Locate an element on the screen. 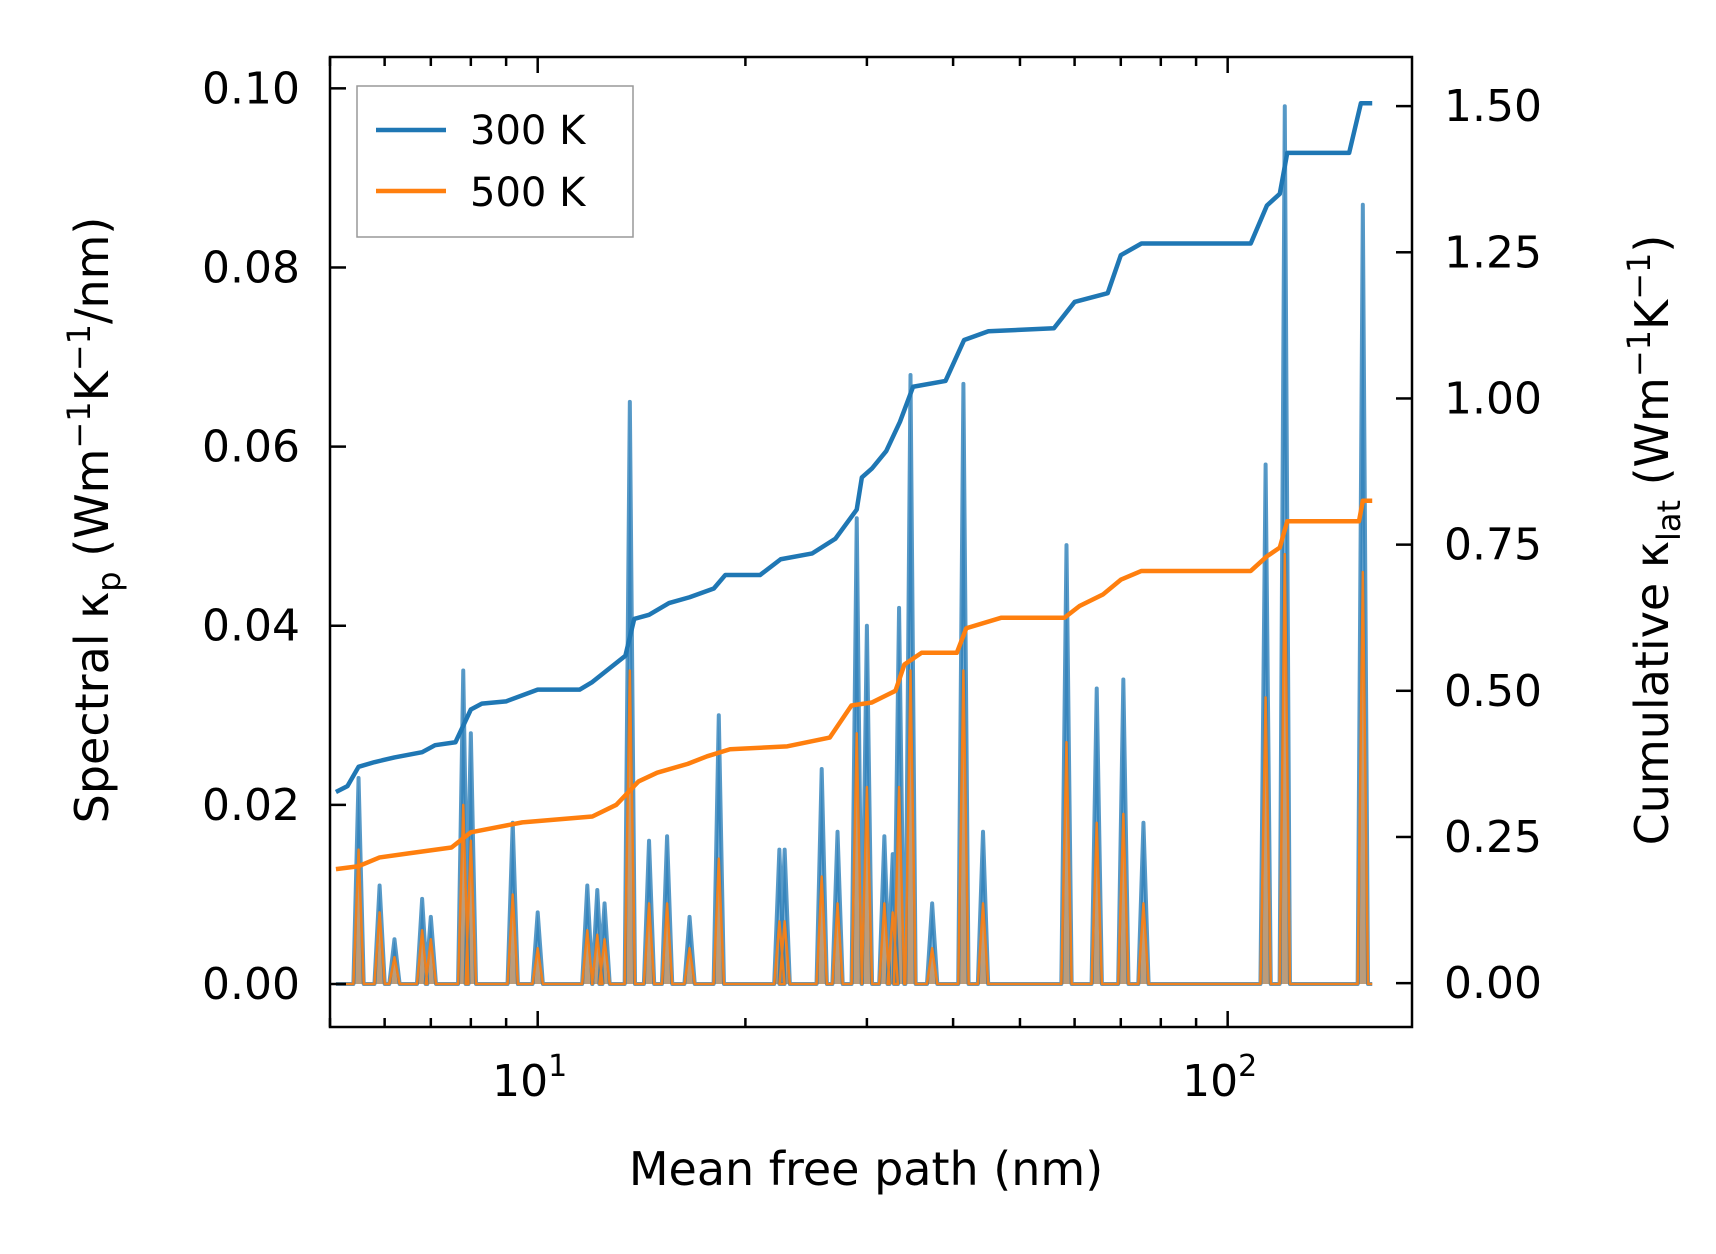 The image size is (1716, 1254). x-tick-exponent: 2 is located at coordinates (1247, 1066).